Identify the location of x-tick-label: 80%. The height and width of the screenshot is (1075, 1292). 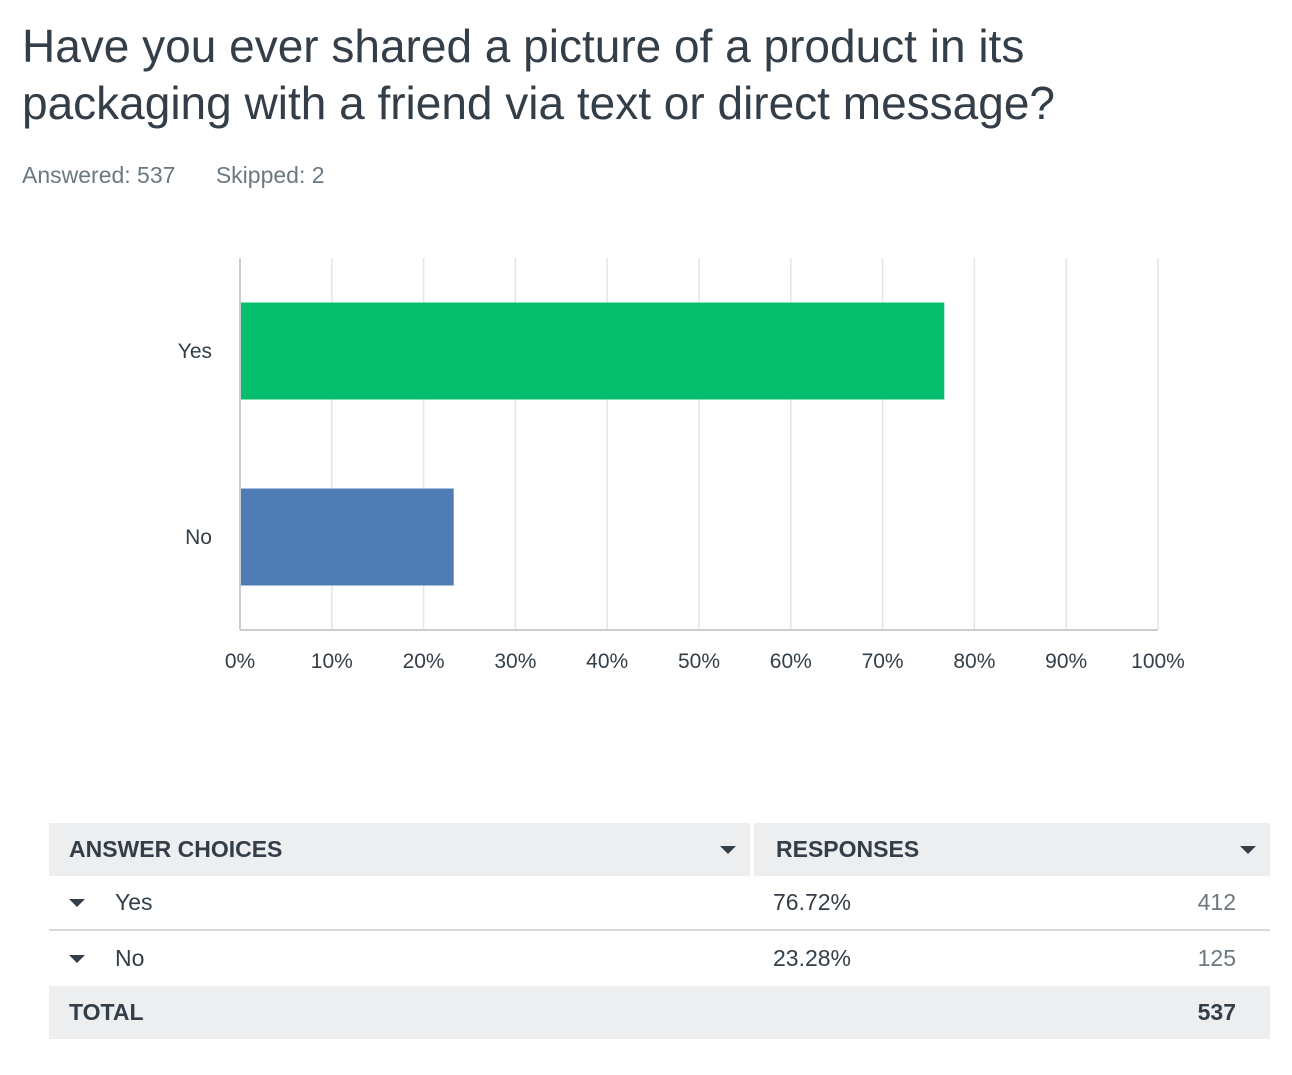
(974, 661).